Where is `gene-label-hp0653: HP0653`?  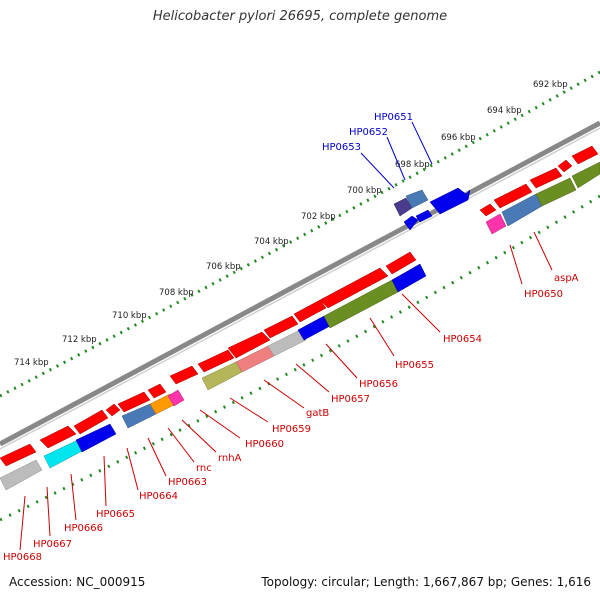
gene-label-hp0653: HP0653 is located at coordinates (341, 147).